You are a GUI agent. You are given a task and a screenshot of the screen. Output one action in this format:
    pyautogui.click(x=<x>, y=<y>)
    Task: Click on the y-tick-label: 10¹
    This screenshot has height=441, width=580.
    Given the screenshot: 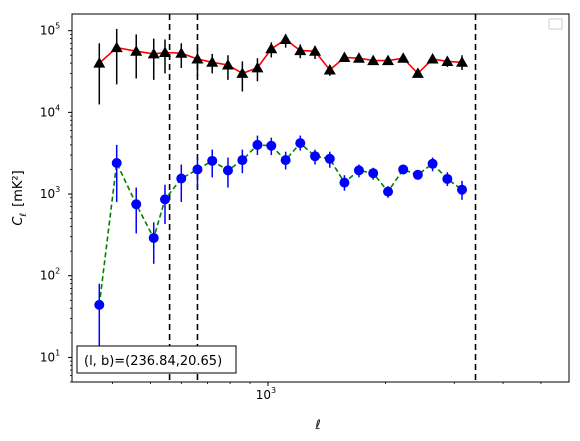 What is the action you would take?
    pyautogui.click(x=50, y=356)
    